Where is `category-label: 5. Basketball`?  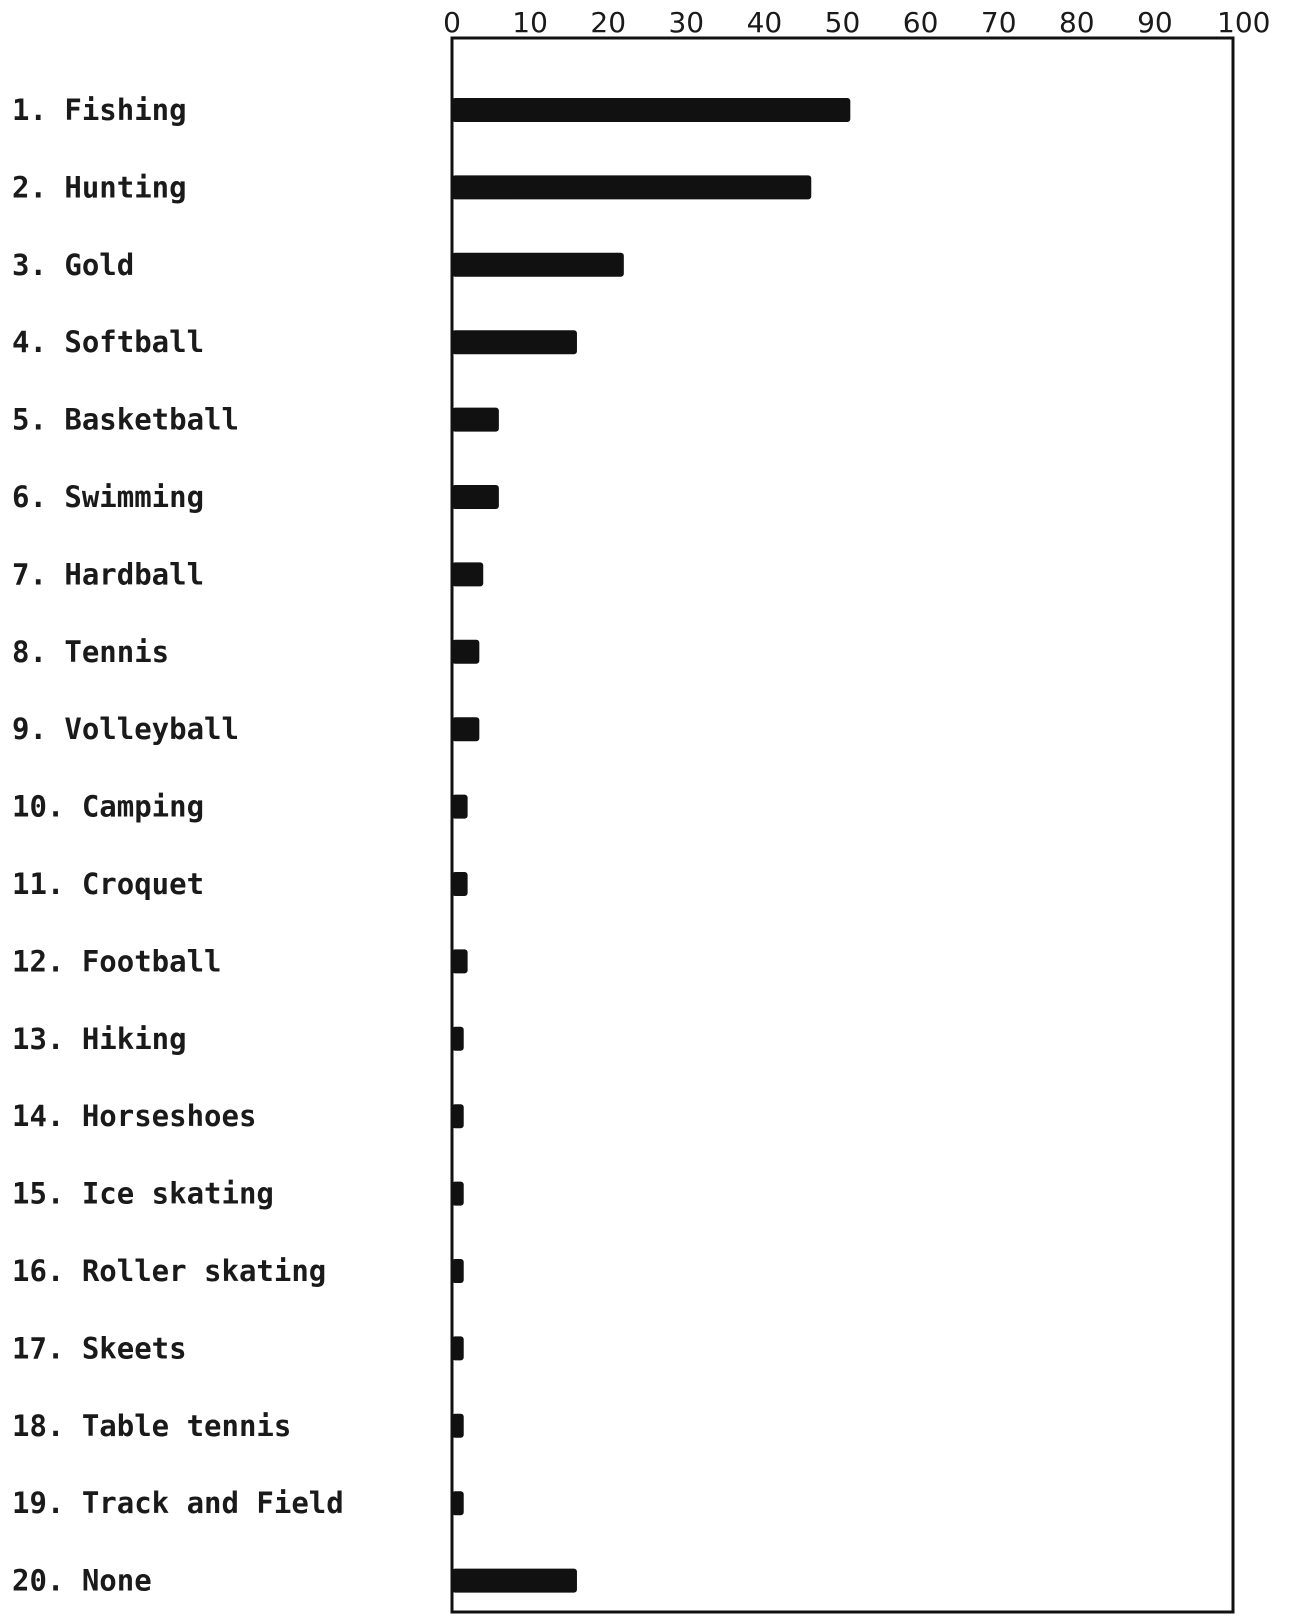 category-label: 5. Basketball is located at coordinates (125, 420).